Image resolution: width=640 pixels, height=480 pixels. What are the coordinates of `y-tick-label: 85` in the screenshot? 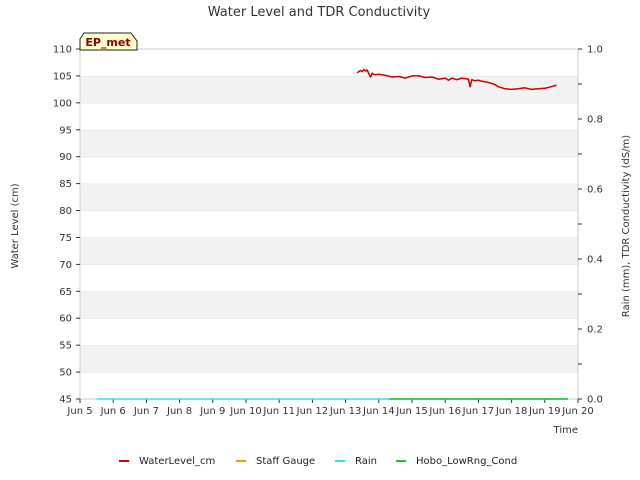 It's located at (65, 184).